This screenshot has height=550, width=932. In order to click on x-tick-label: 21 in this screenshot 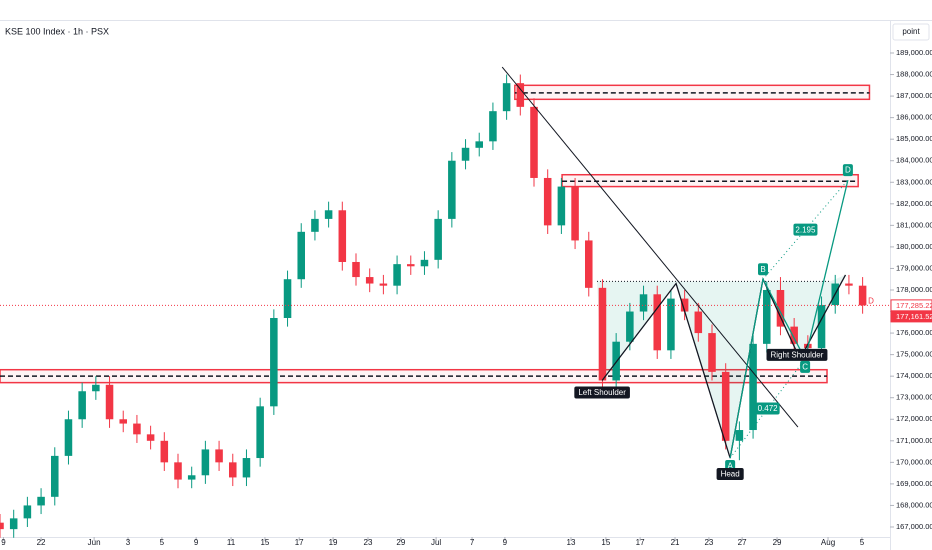, I will do `click(675, 542)`.